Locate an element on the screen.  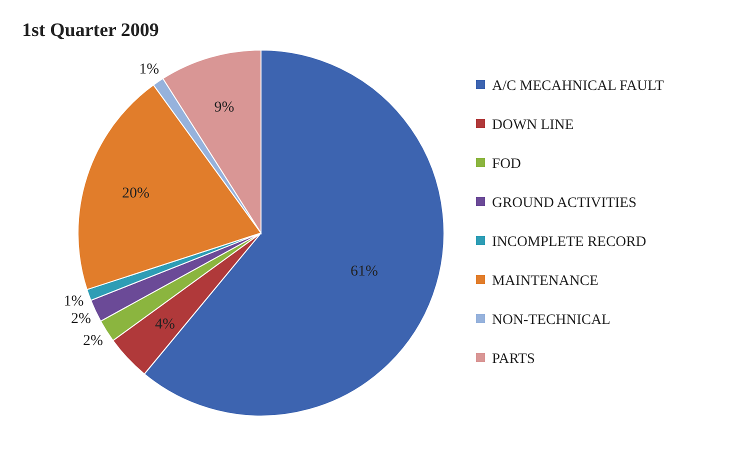
legend-label: DOWN LINE is located at coordinates (533, 125).